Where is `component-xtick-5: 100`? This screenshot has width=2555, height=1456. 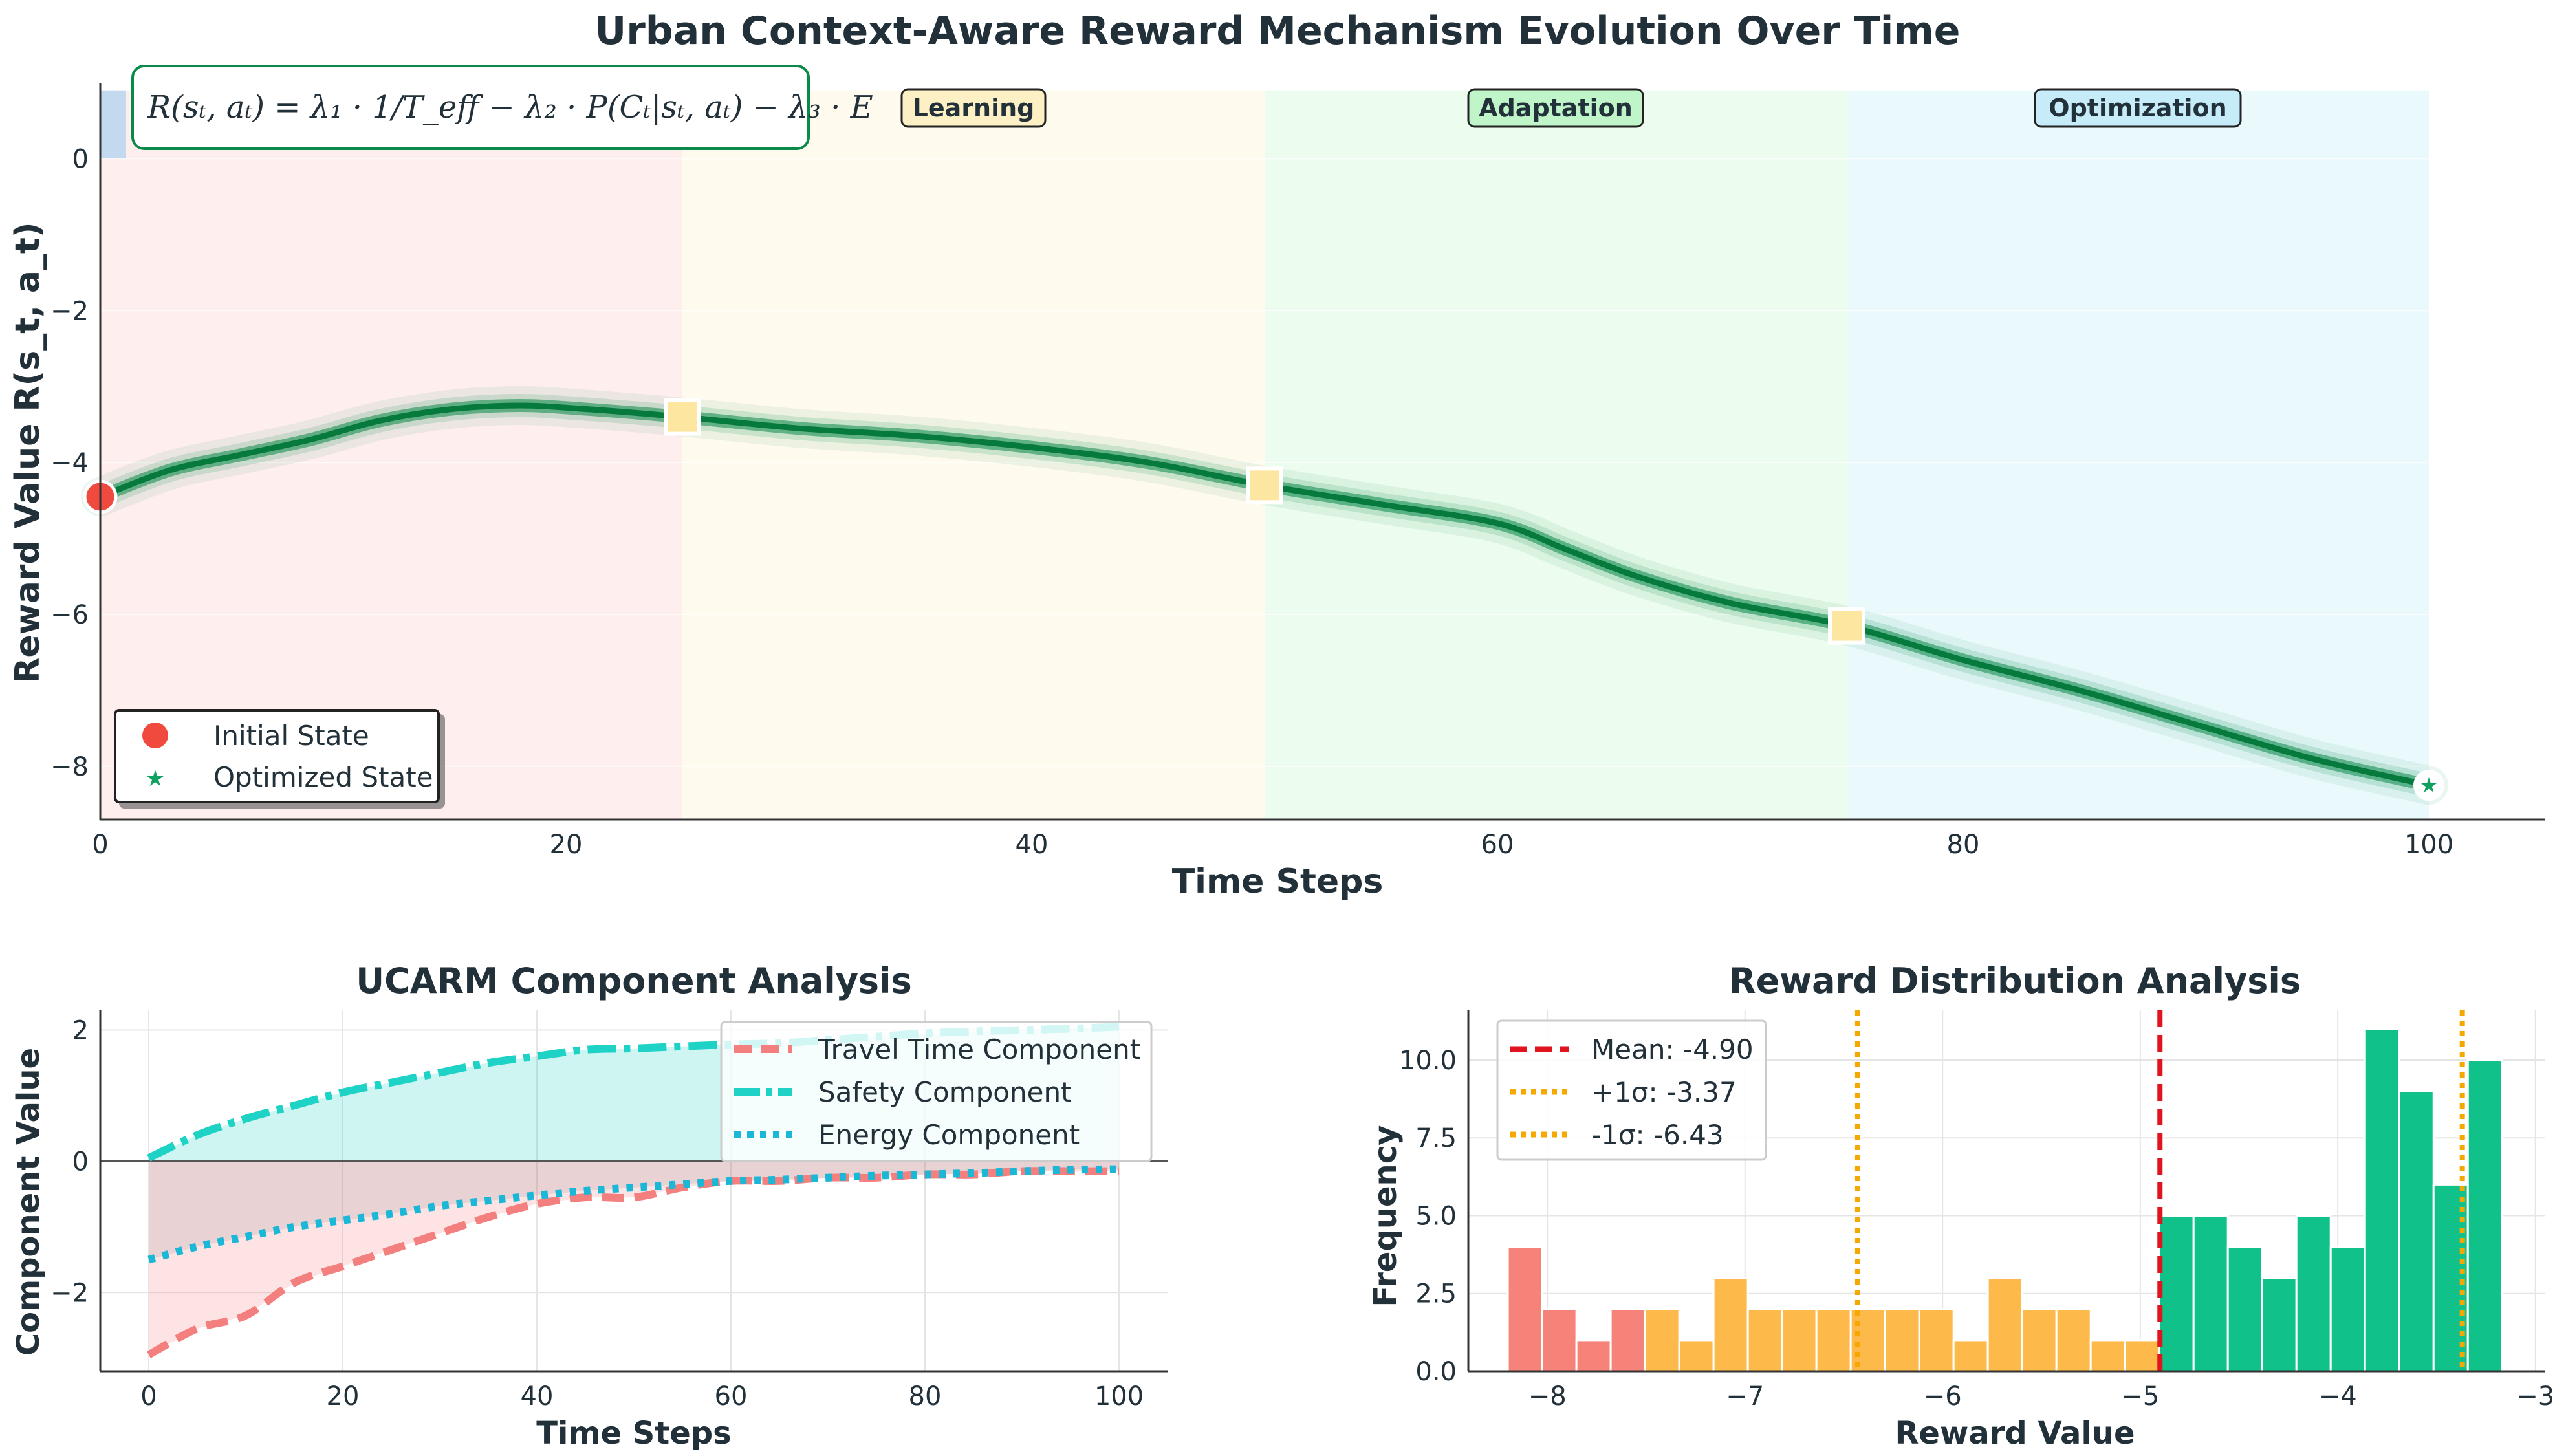 component-xtick-5: 100 is located at coordinates (1119, 1397).